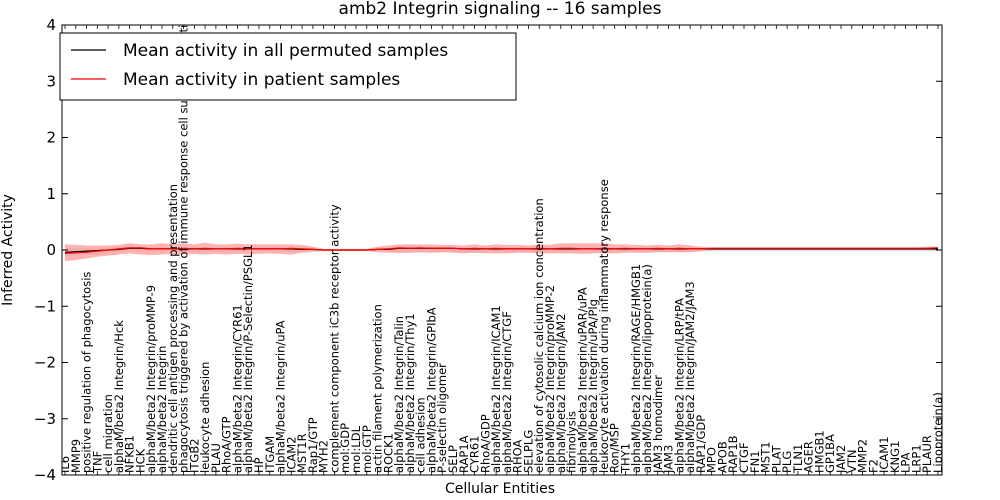  Describe the element at coordinates (658, 424) in the screenshot. I see `category-label: JAM3 homodimer` at that location.